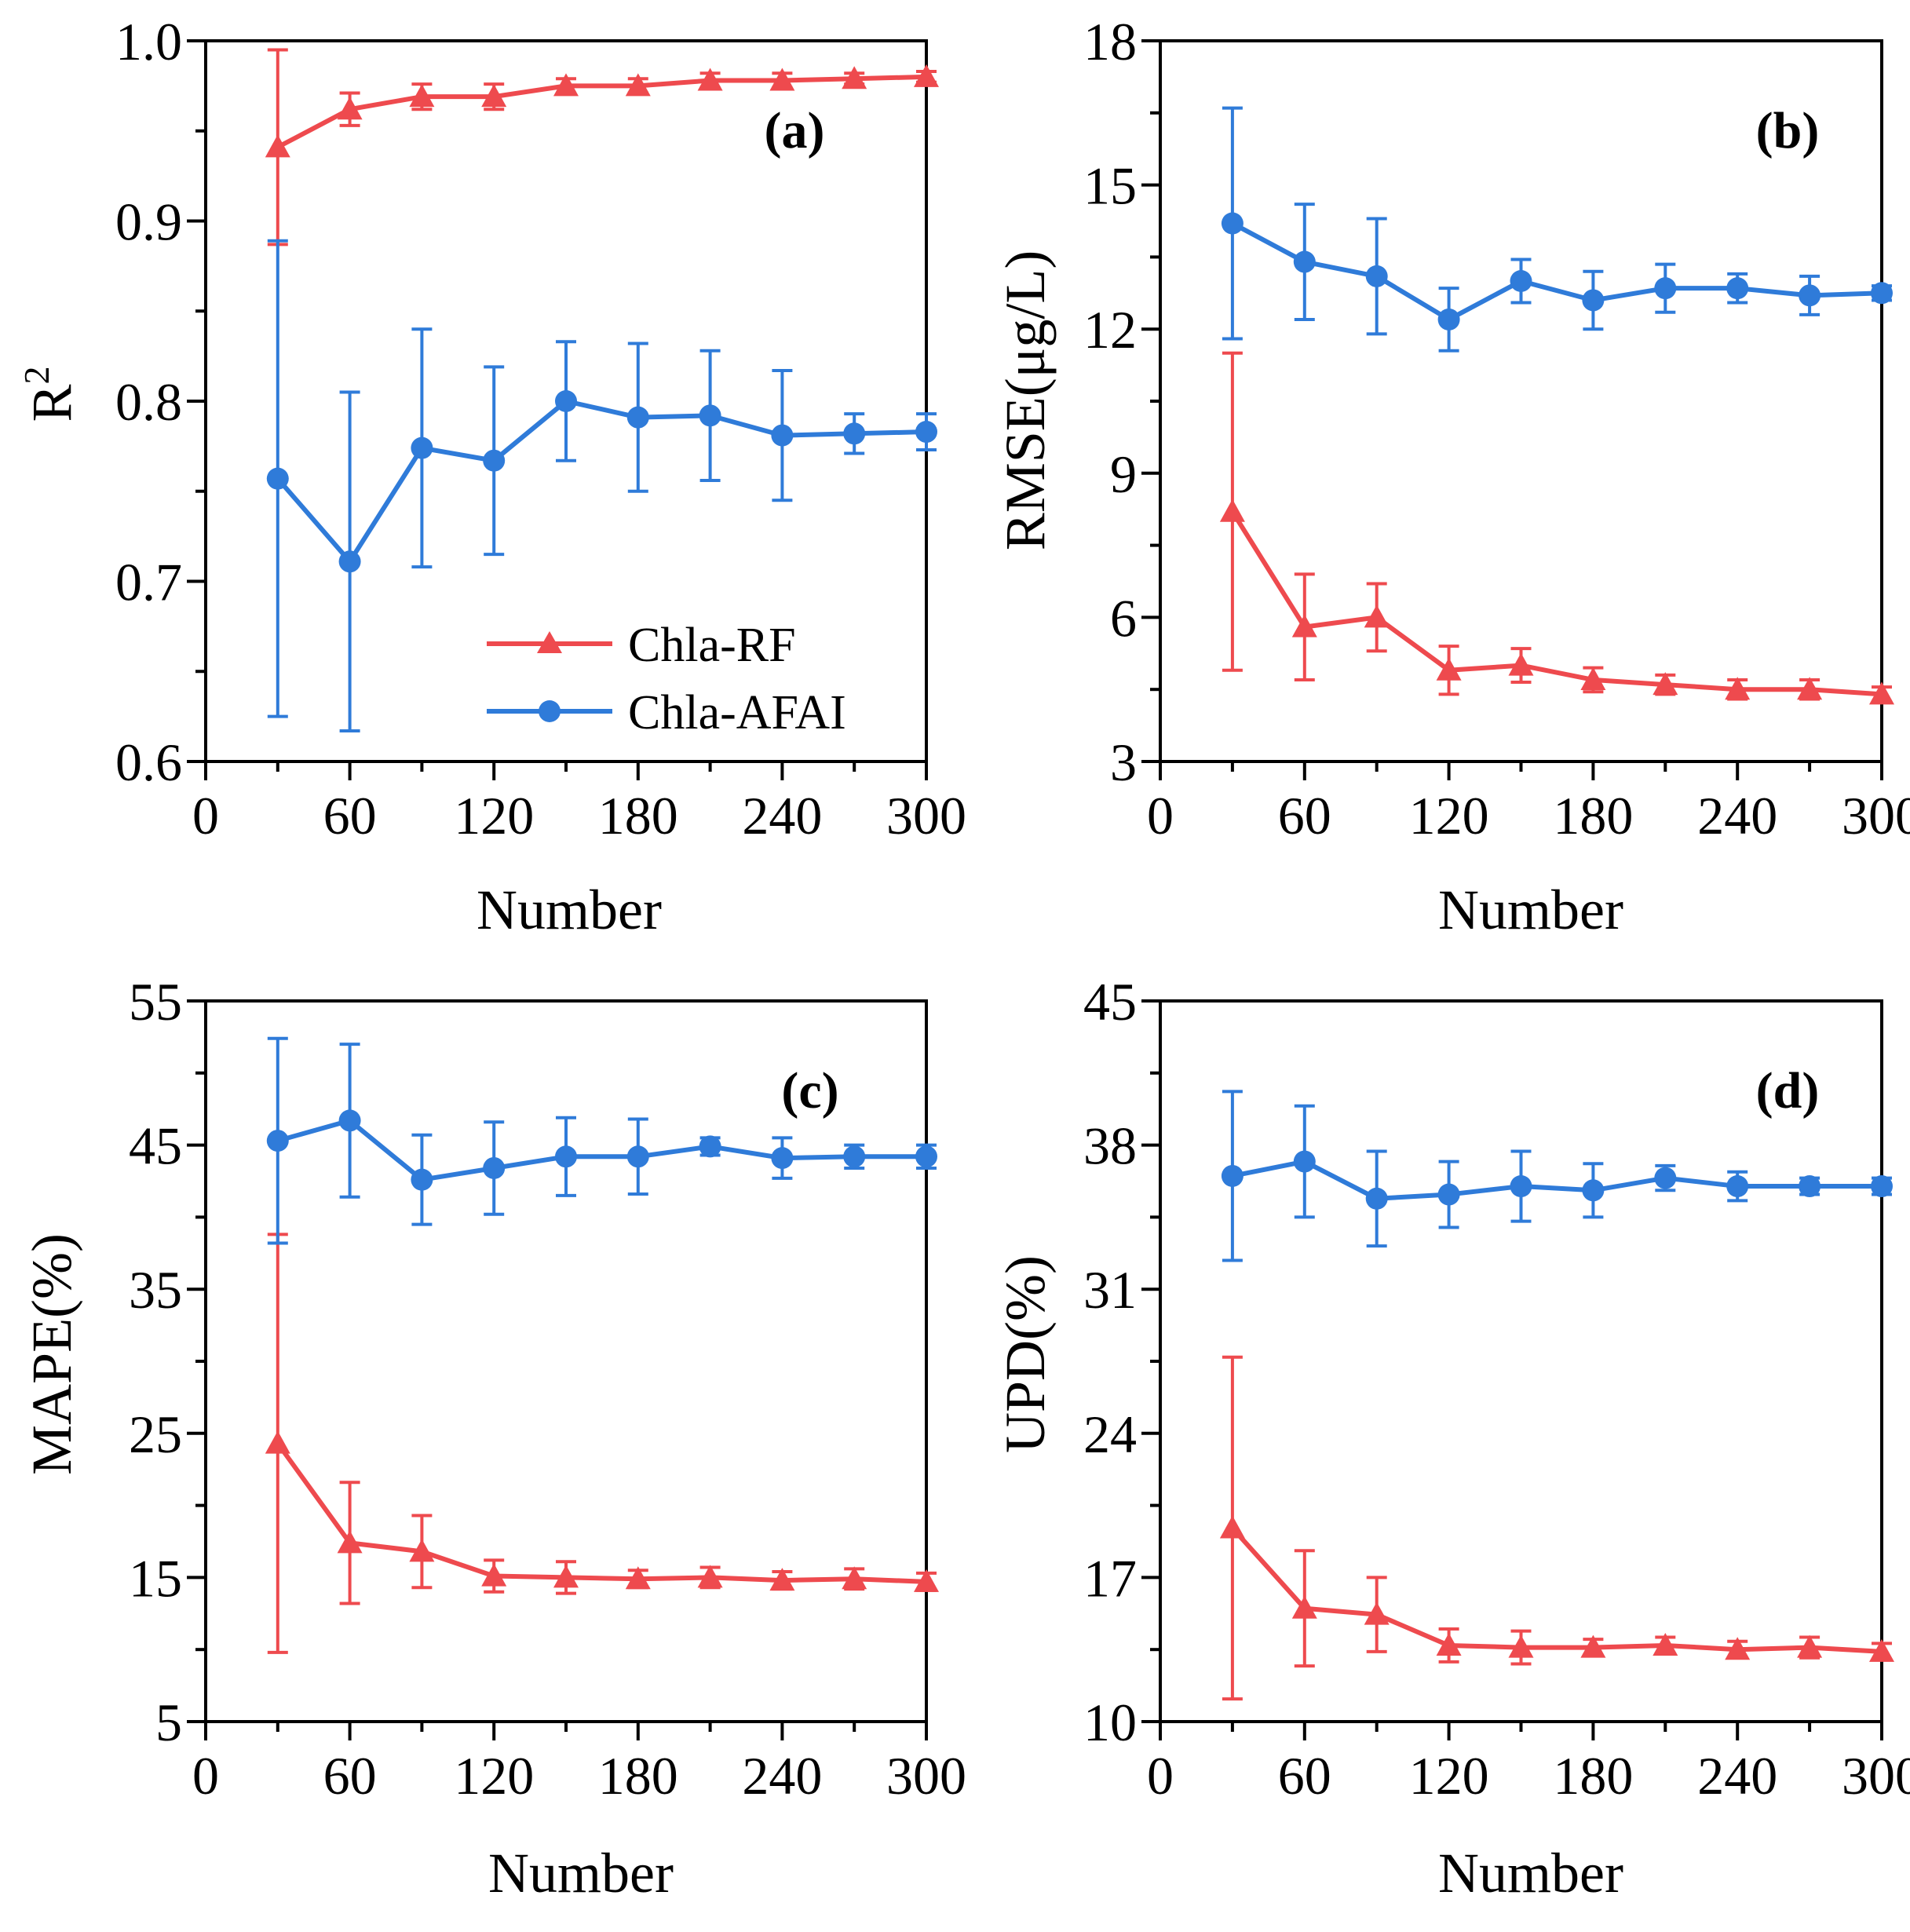 The image size is (1910, 1932). Describe the element at coordinates (148, 402) in the screenshot. I see `panel-a-y-tick-label: 0.8` at that location.